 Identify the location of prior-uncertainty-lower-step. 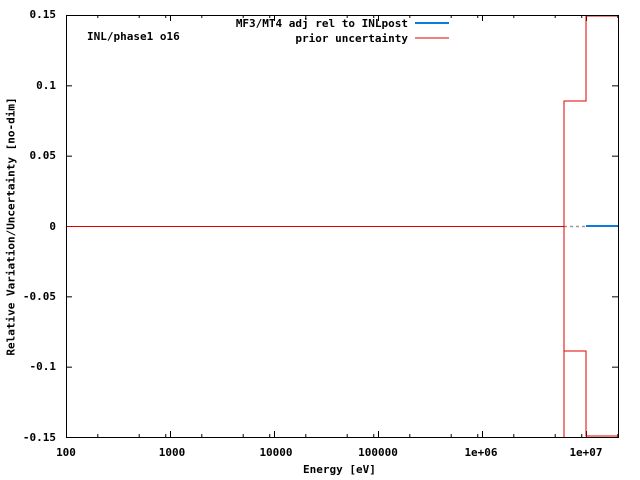
(590, 331).